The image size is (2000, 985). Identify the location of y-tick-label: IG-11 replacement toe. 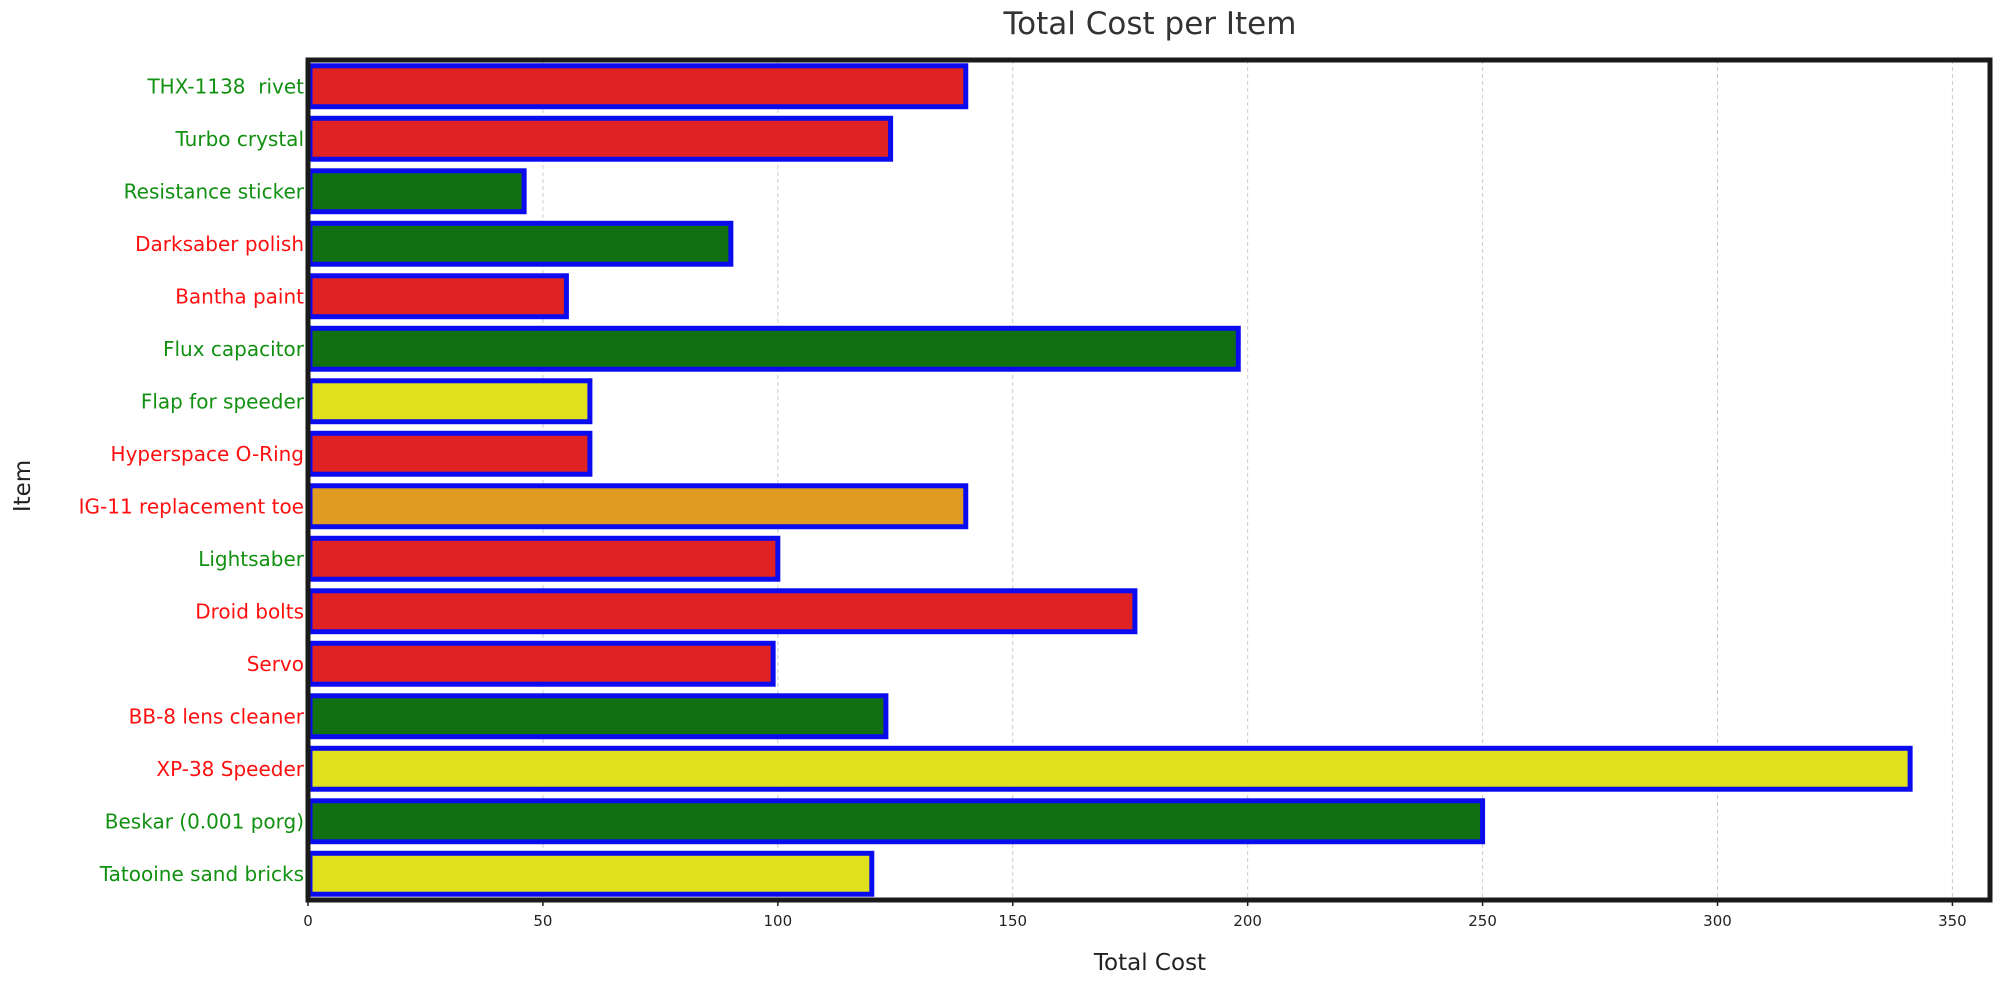
(191, 506).